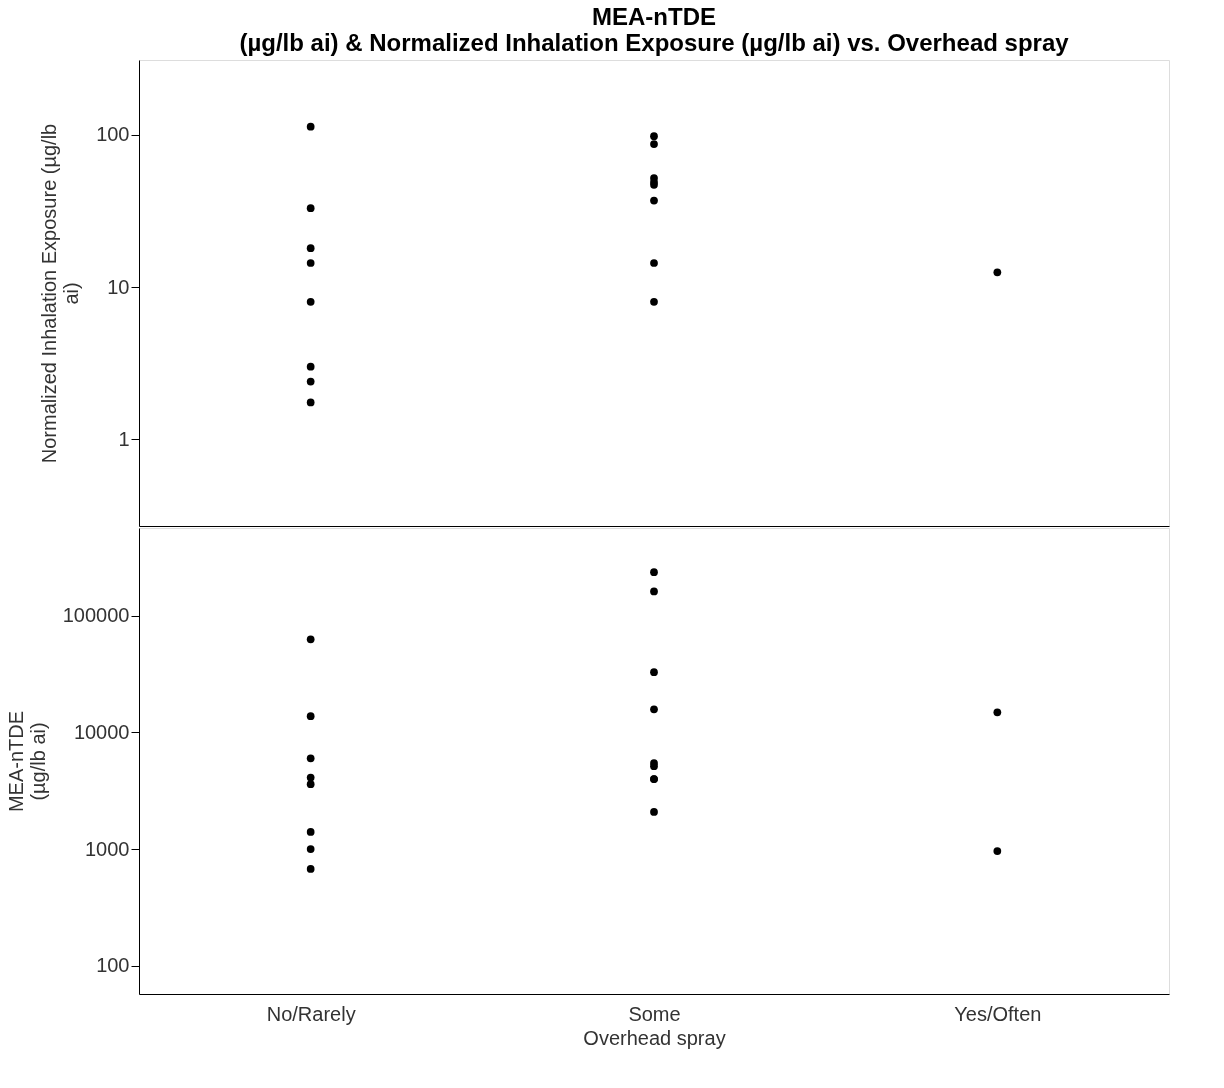 The image size is (1224, 1088). What do you see at coordinates (101, 731) in the screenshot?
I see `y-tick-label: 10000` at bounding box center [101, 731].